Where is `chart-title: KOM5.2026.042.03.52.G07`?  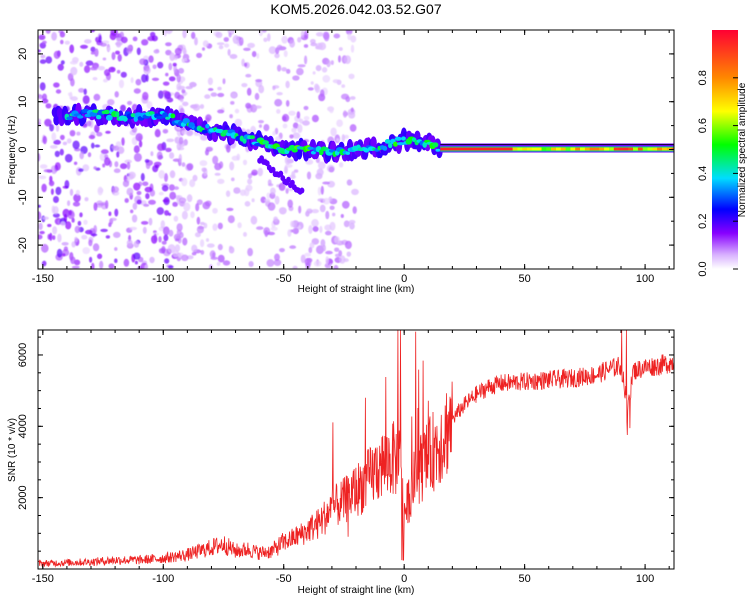 chart-title: KOM5.2026.042.03.52.G07 is located at coordinates (355, 9).